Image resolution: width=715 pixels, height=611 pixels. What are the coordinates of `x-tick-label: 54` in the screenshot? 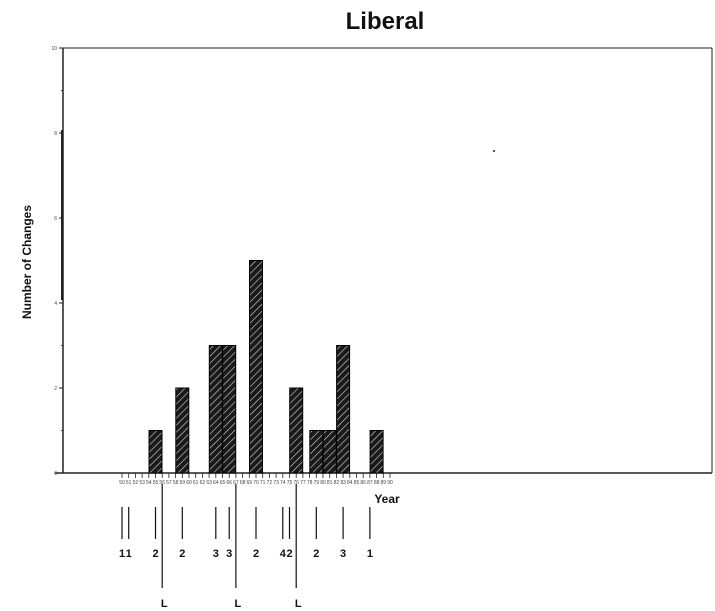 It's located at (149, 483).